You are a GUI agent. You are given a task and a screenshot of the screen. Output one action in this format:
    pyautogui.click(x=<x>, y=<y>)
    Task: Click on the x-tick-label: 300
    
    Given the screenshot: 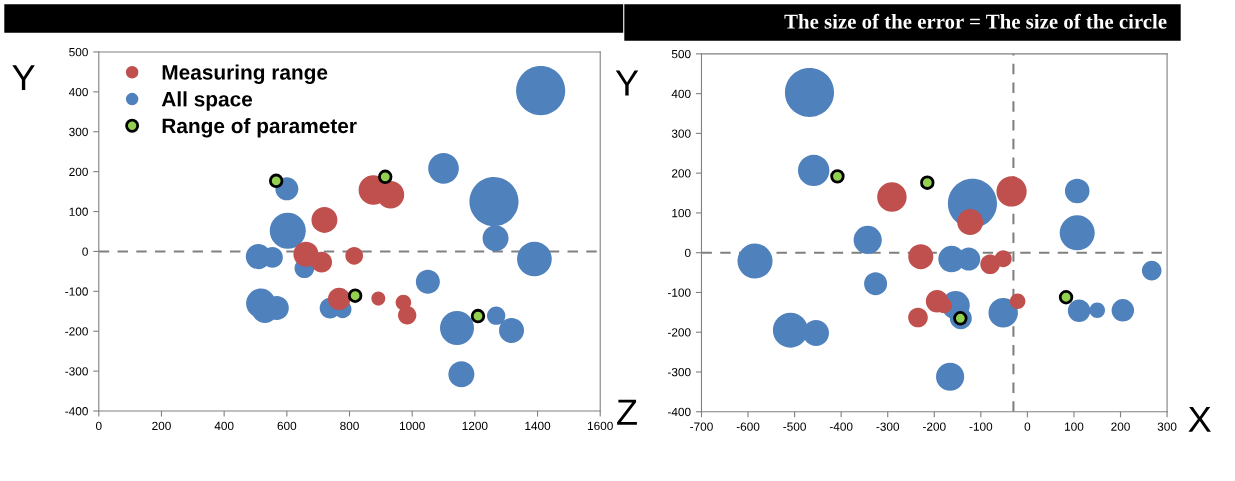 What is the action you would take?
    pyautogui.click(x=1167, y=426)
    